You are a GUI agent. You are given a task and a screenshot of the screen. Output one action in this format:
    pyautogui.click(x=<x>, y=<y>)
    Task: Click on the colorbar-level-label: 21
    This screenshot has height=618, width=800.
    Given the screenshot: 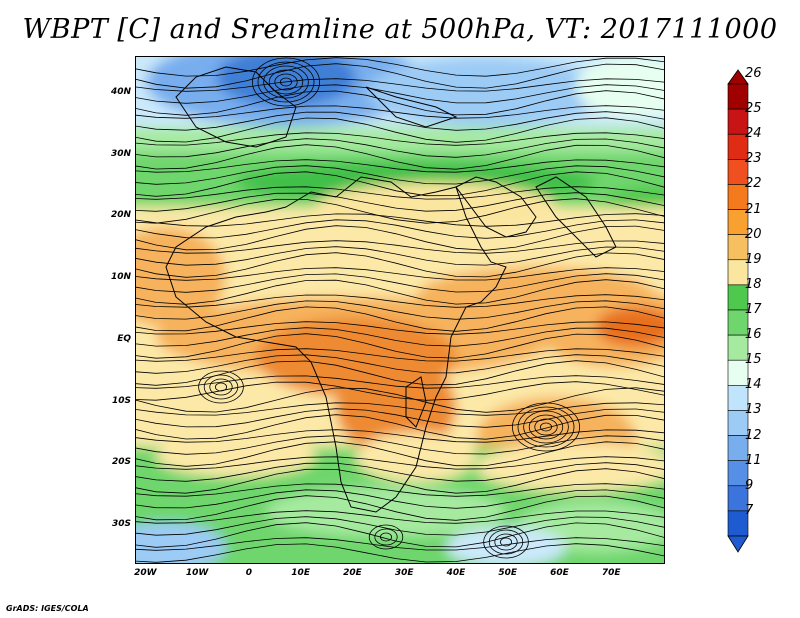 What is the action you would take?
    pyautogui.click(x=753, y=209)
    